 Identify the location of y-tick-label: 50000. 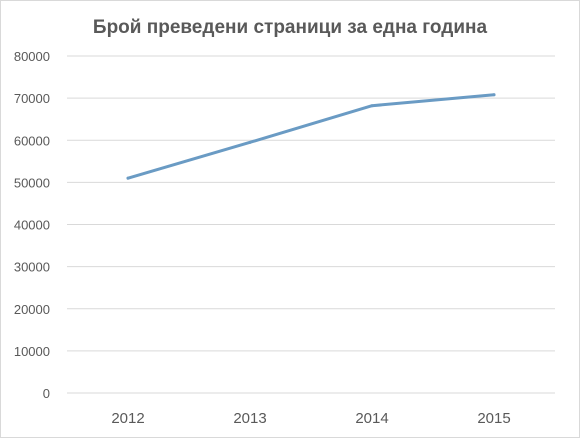
(32, 182).